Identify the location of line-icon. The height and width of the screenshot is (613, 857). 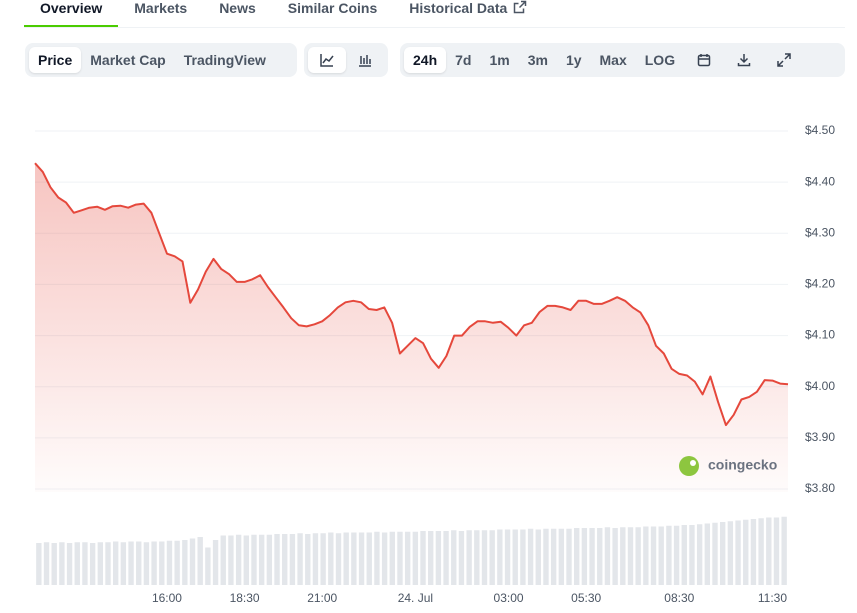
(327, 60).